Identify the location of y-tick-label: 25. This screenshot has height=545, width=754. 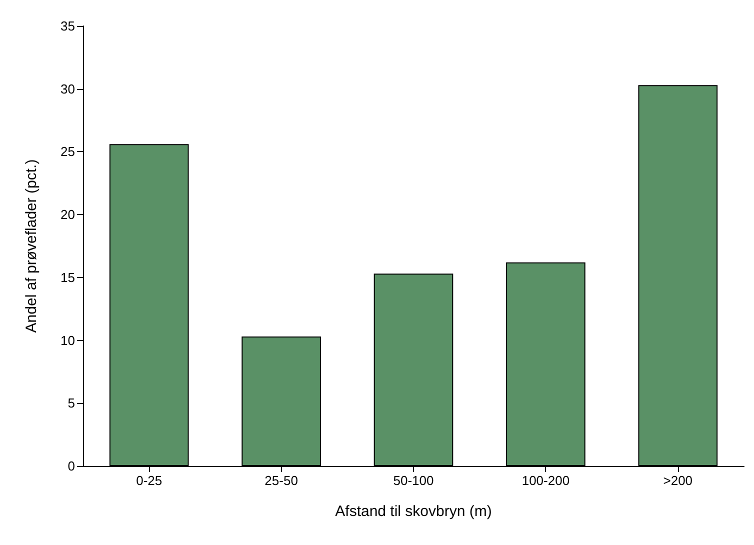
(67, 152).